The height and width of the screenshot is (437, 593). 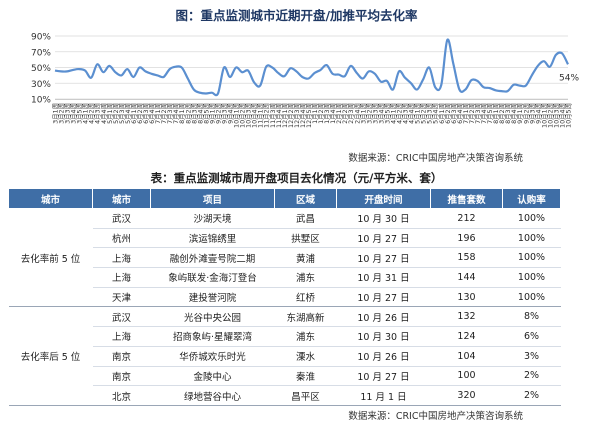 What do you see at coordinates (212, 297) in the screenshot?
I see `cell-project: 建投誉河院` at bounding box center [212, 297].